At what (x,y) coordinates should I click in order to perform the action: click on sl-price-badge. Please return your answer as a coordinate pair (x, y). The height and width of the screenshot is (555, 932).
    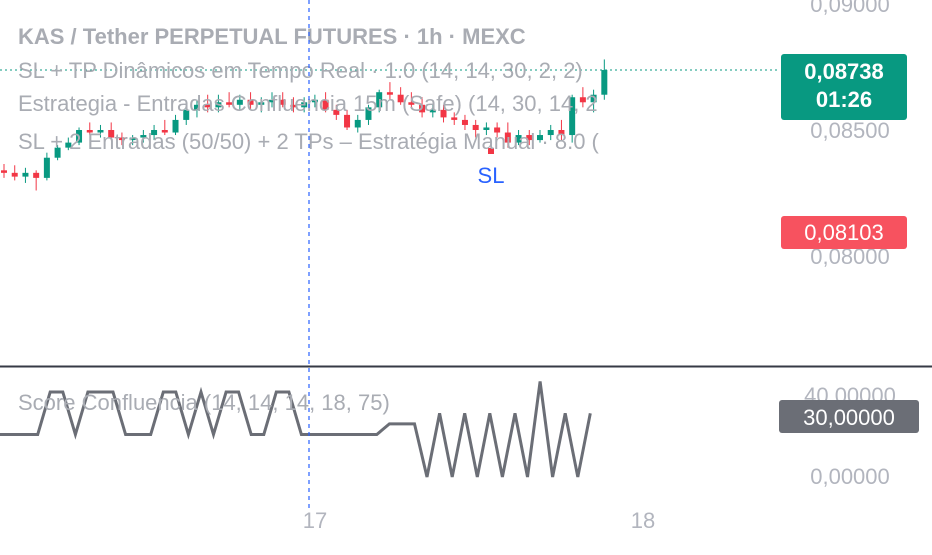
    Looking at the image, I should click on (844, 232).